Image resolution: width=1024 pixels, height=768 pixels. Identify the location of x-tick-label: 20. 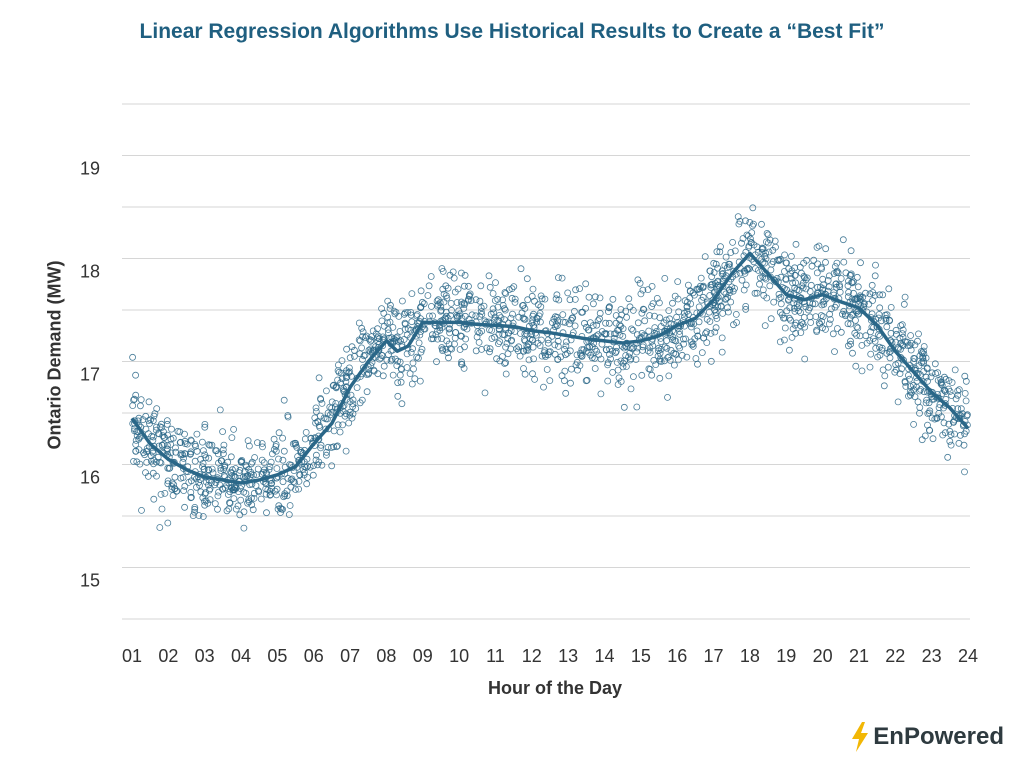
(823, 656).